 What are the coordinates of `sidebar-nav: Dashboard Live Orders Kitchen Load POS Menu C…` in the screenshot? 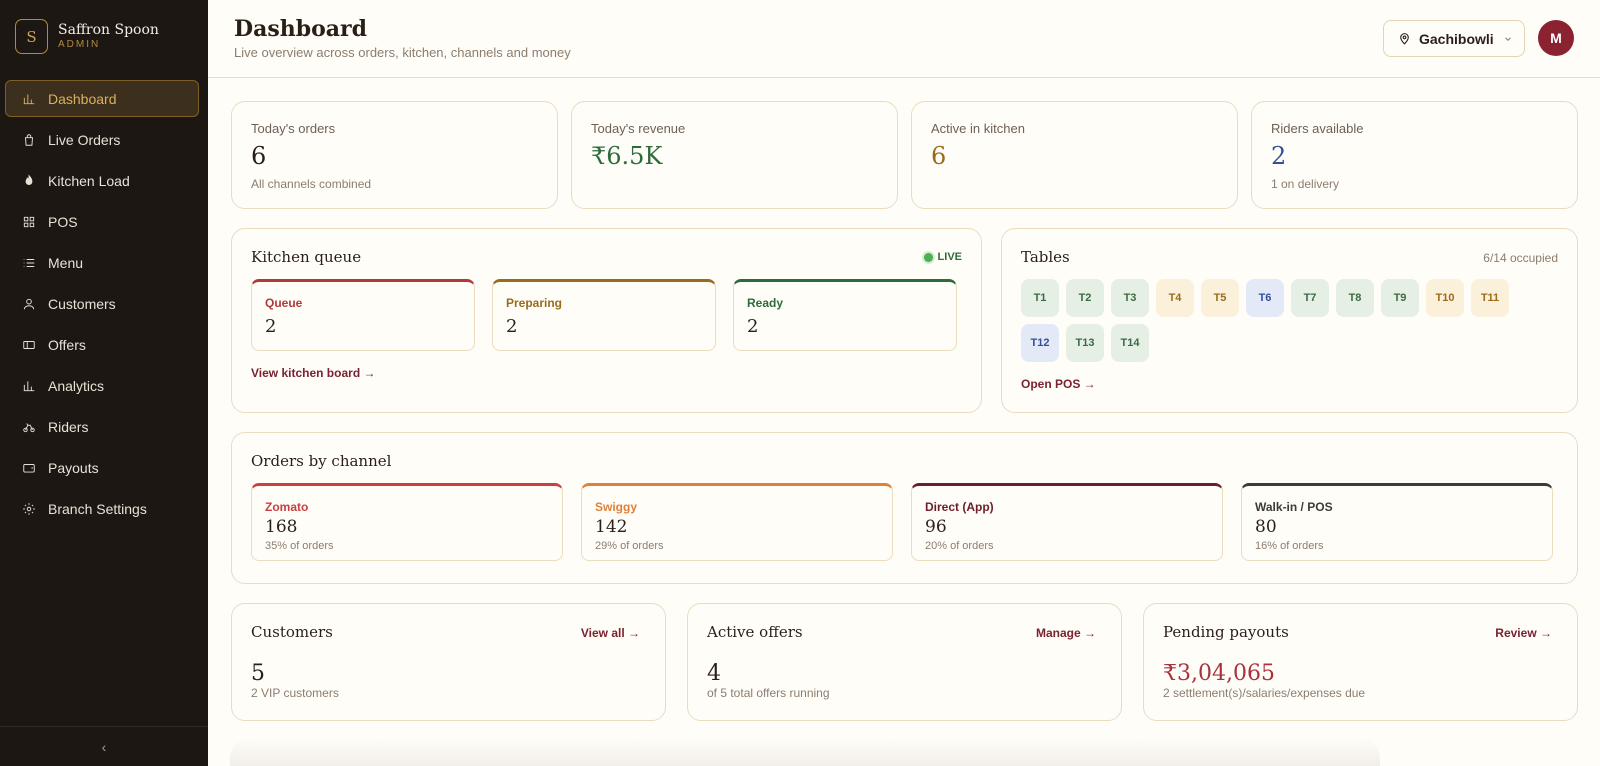 It's located at (102, 305).